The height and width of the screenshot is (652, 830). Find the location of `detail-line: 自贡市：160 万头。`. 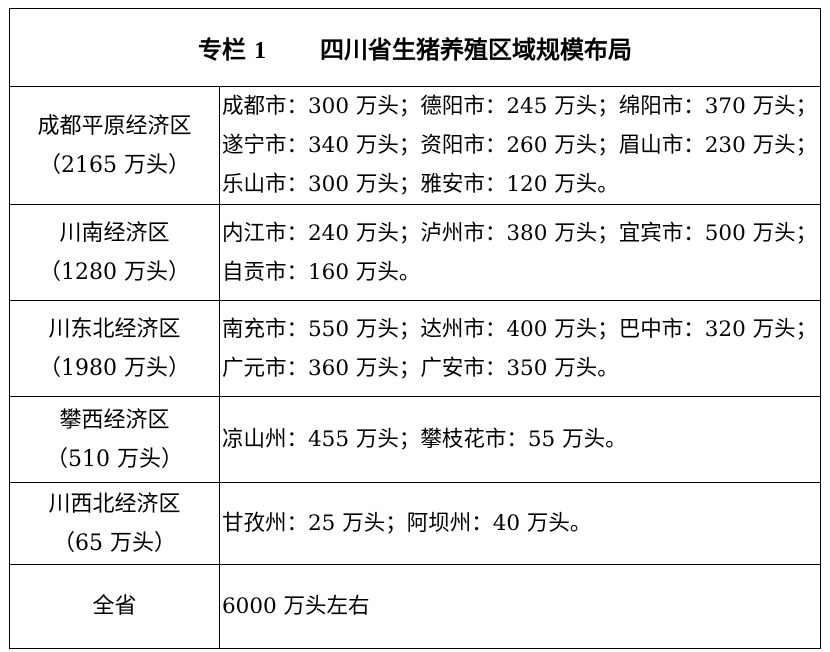

detail-line: 自贡市：160 万头。 is located at coordinates (321, 272).